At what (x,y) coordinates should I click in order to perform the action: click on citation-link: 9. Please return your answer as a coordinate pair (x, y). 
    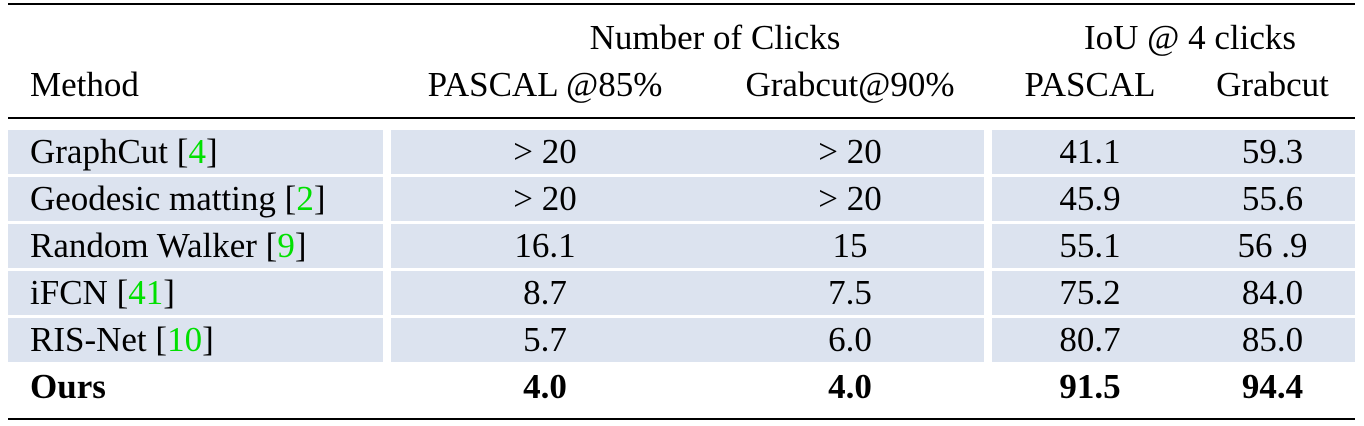
    Looking at the image, I should click on (286, 245).